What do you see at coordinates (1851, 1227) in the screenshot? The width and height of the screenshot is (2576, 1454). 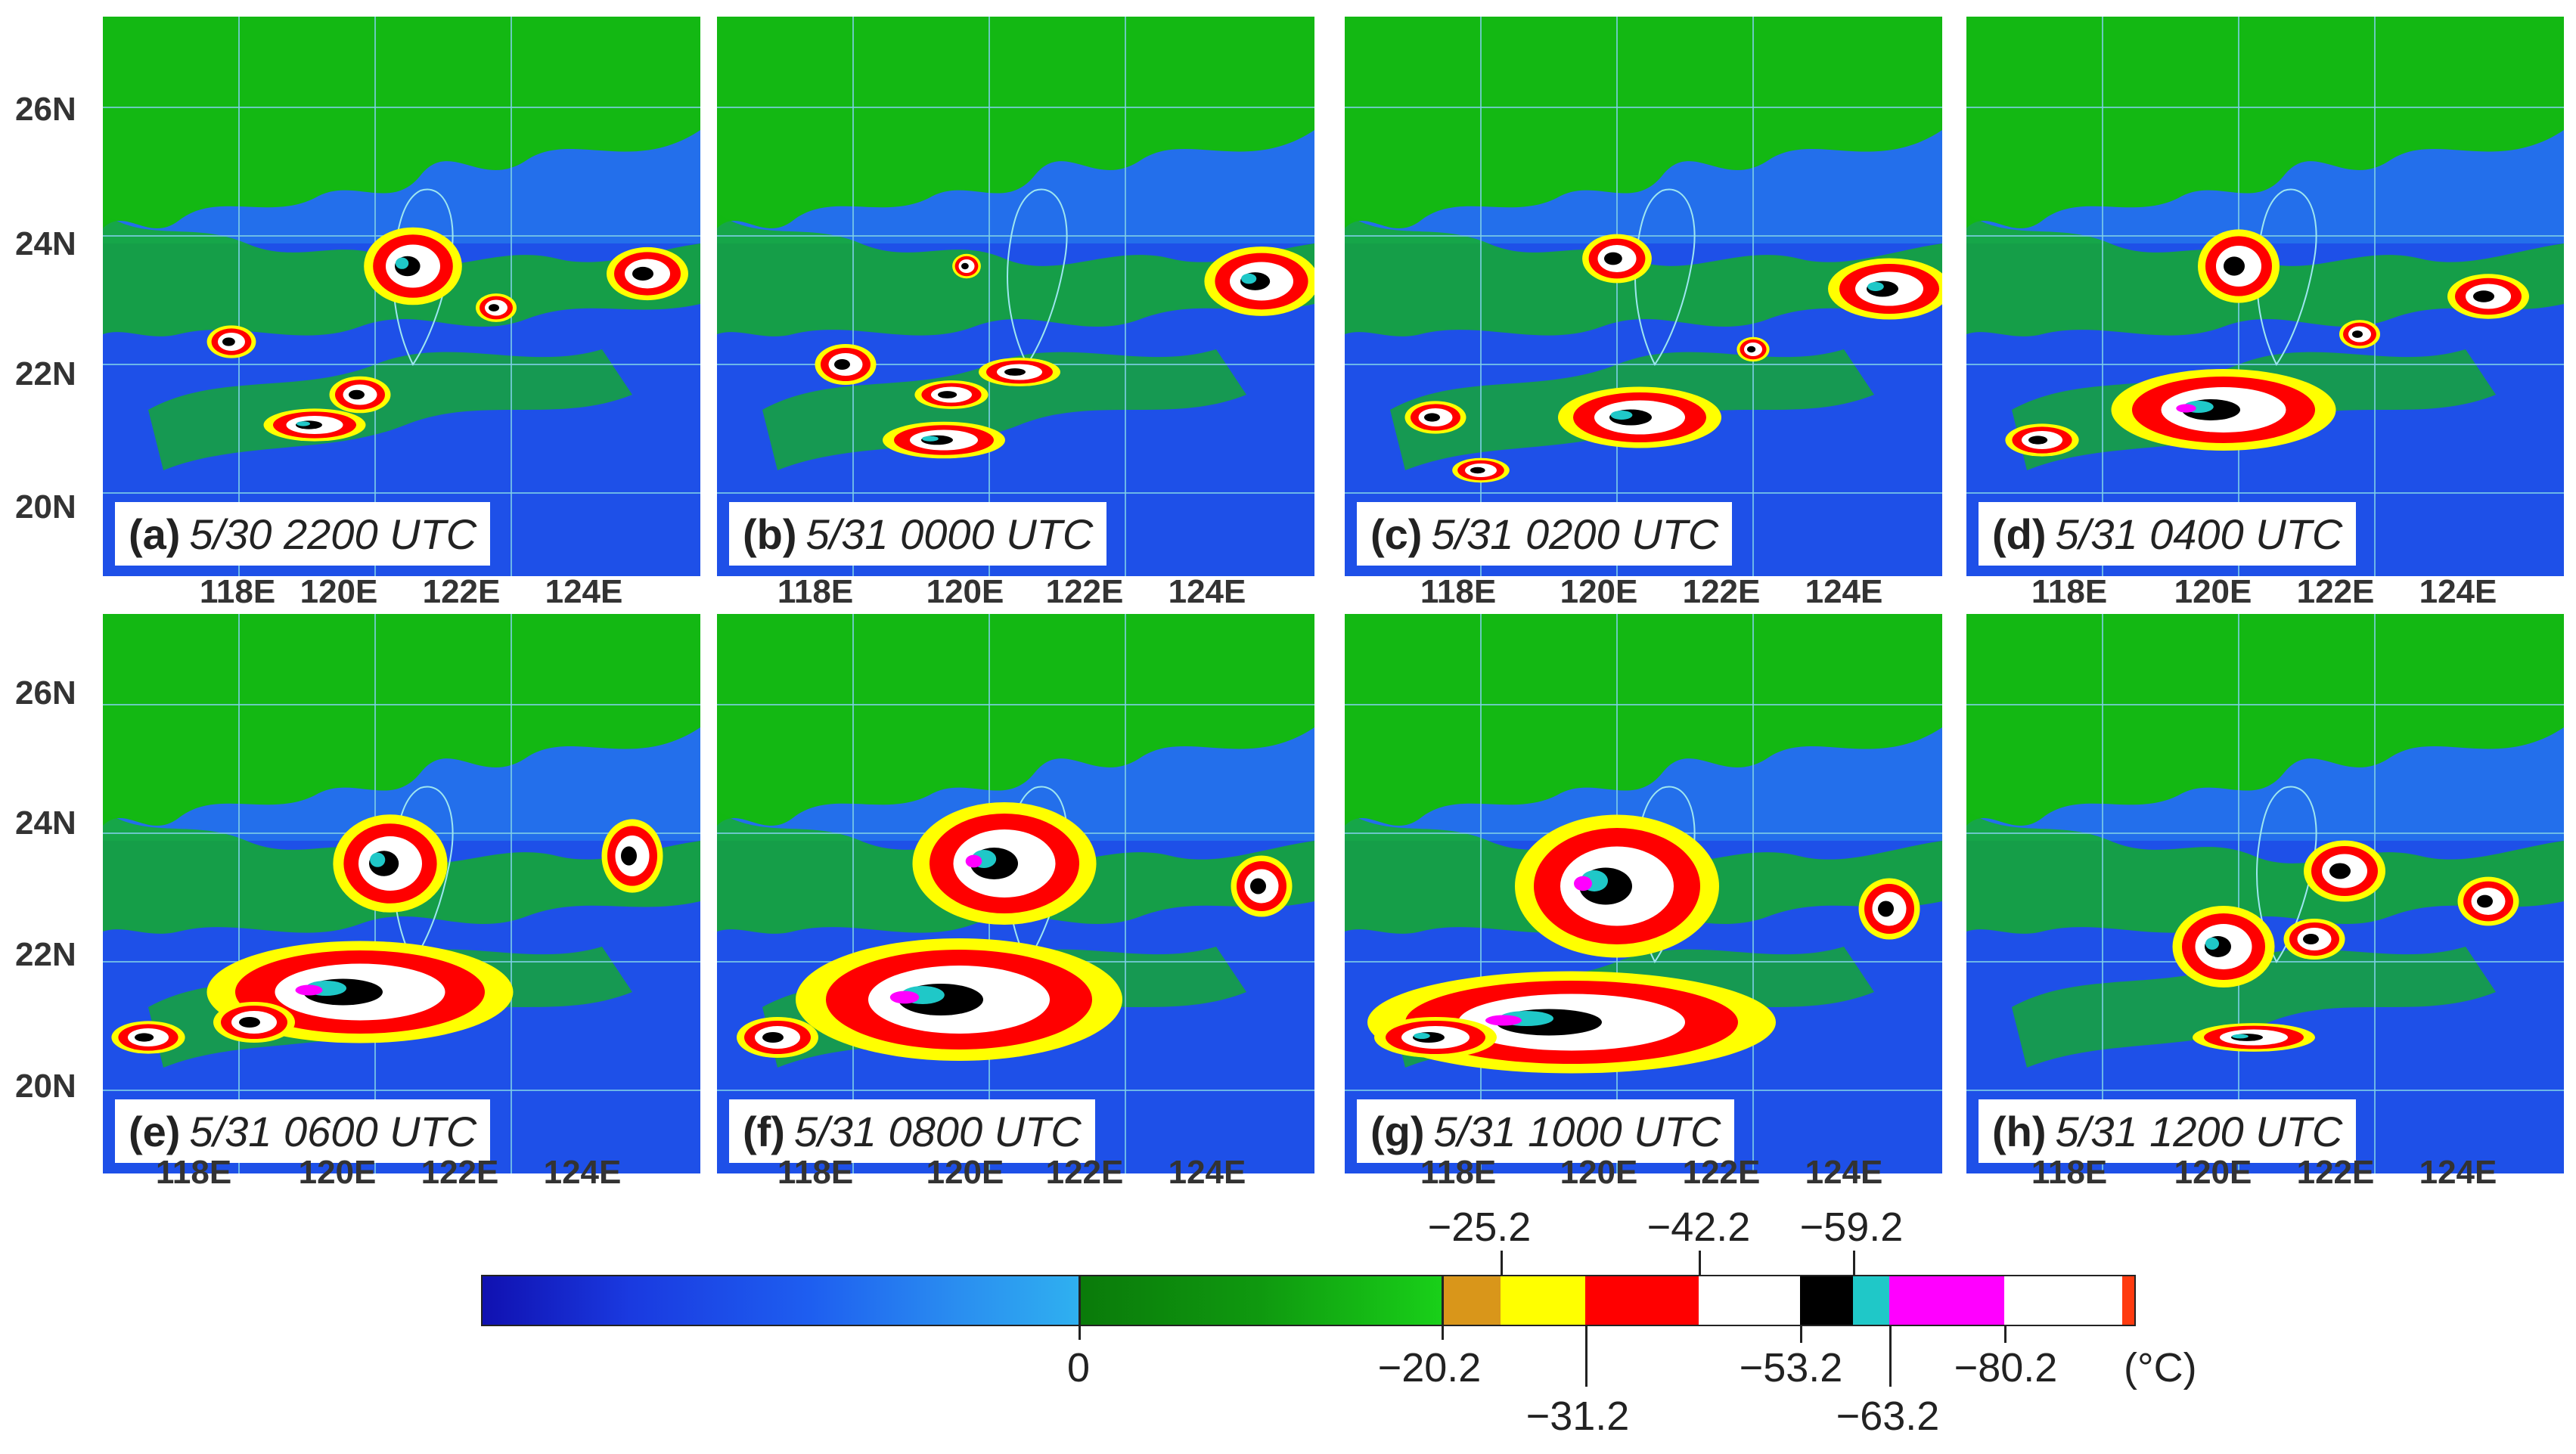 I see `colorbar-label-minus-59-2: −59.2` at bounding box center [1851, 1227].